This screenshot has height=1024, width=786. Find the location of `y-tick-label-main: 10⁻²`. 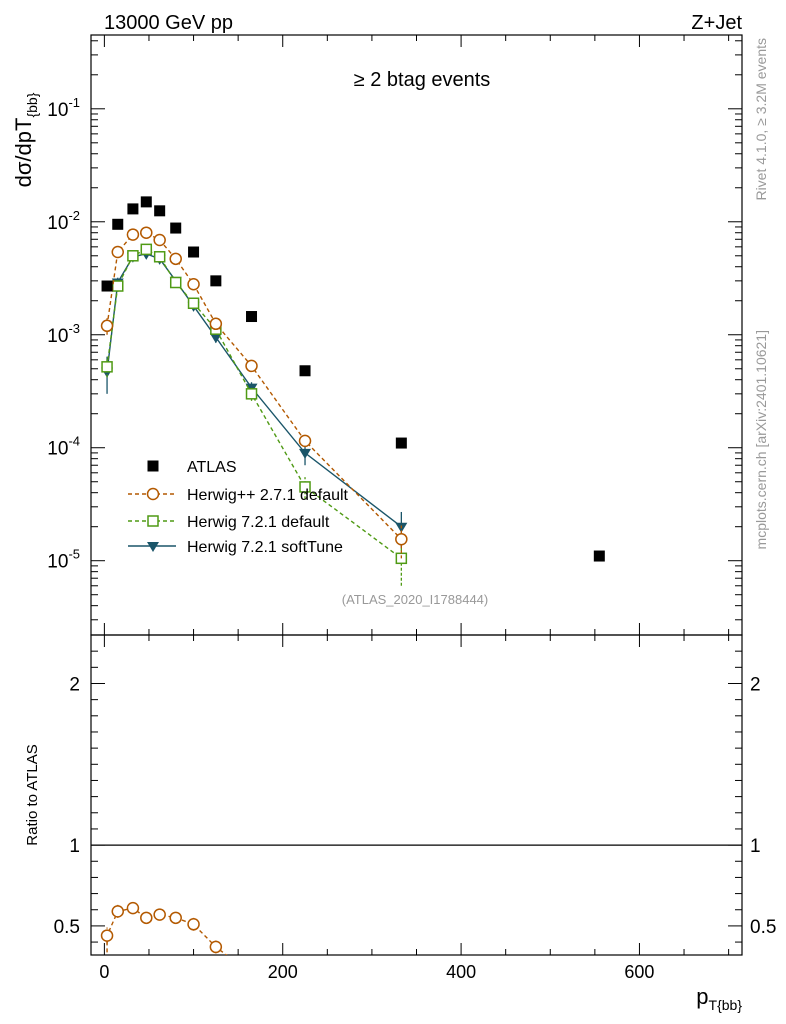

y-tick-label-main: 10⁻² is located at coordinates (63, 221).